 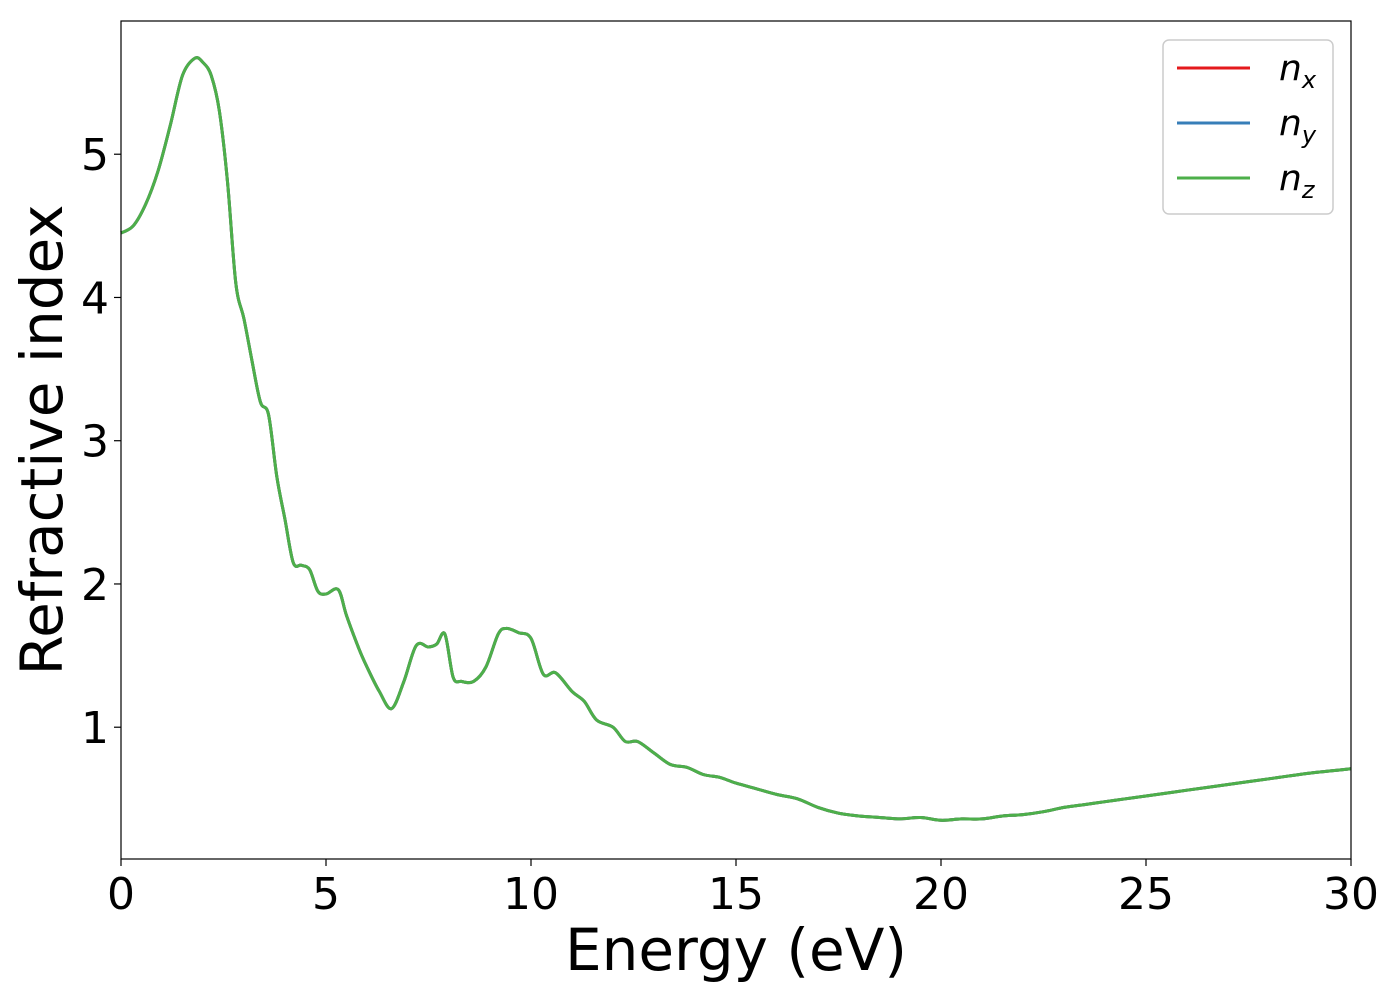 I want to click on x-tick-label: 10, so click(x=531, y=894).